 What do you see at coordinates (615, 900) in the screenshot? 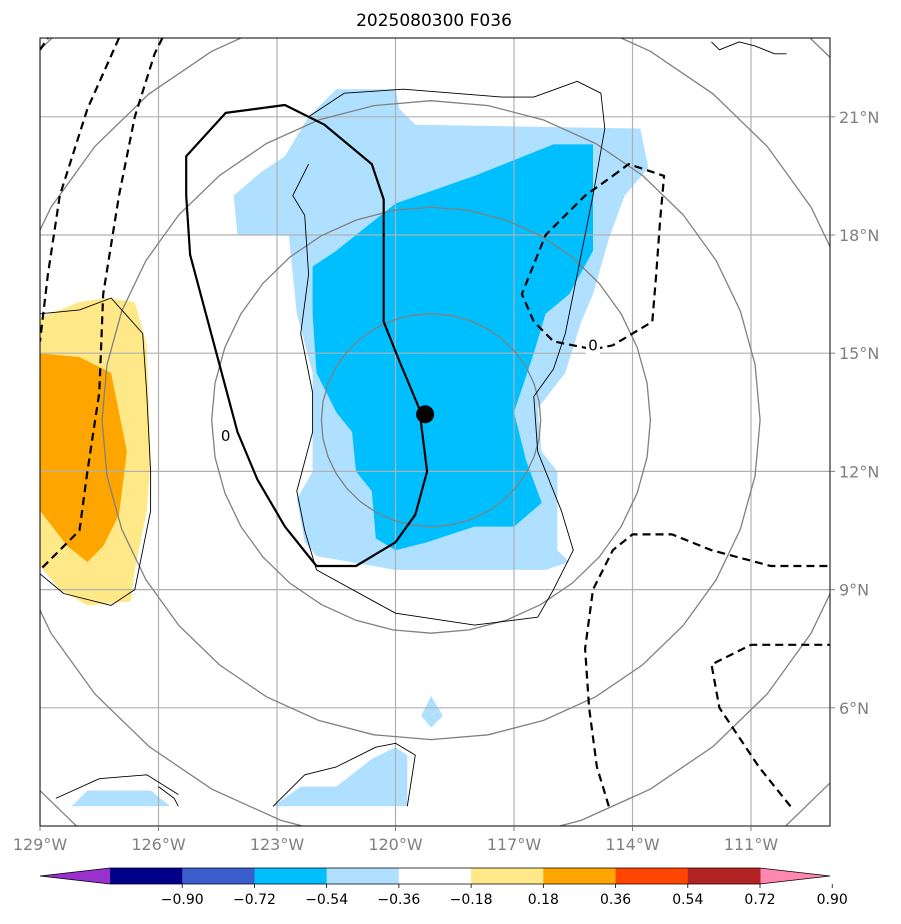
I see `colorbar-tick-label: 0.36` at bounding box center [615, 900].